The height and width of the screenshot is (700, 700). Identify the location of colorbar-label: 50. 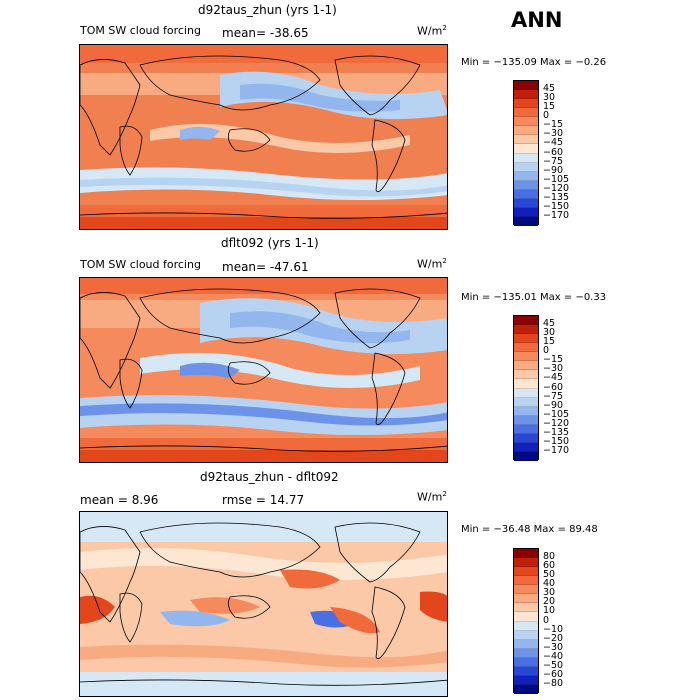
(549, 575).